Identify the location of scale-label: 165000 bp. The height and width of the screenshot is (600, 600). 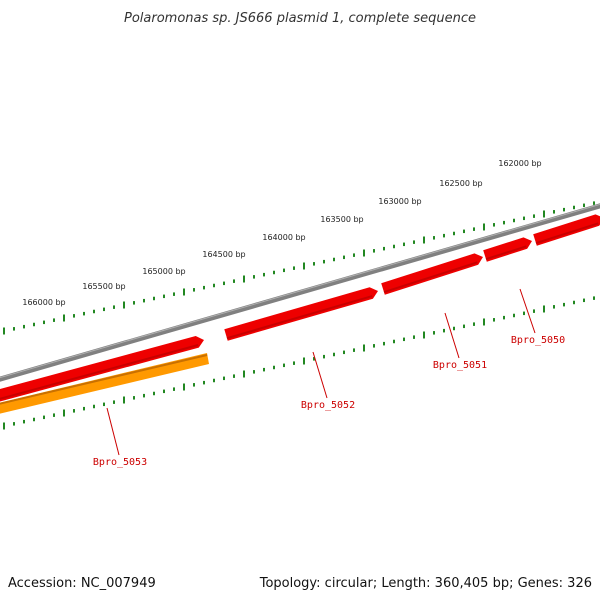
(163, 271).